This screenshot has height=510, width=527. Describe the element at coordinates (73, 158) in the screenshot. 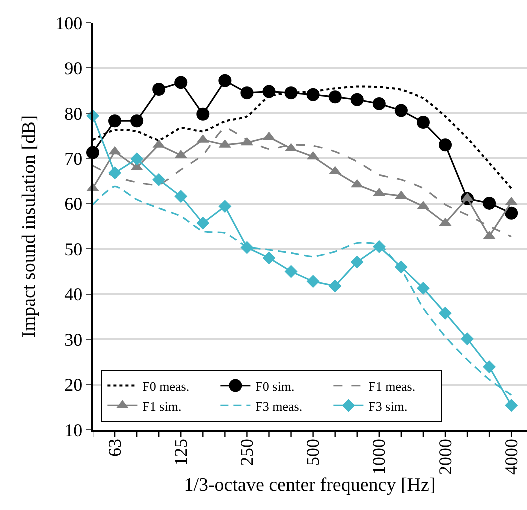

I see `y-tick-label: 70` at that location.